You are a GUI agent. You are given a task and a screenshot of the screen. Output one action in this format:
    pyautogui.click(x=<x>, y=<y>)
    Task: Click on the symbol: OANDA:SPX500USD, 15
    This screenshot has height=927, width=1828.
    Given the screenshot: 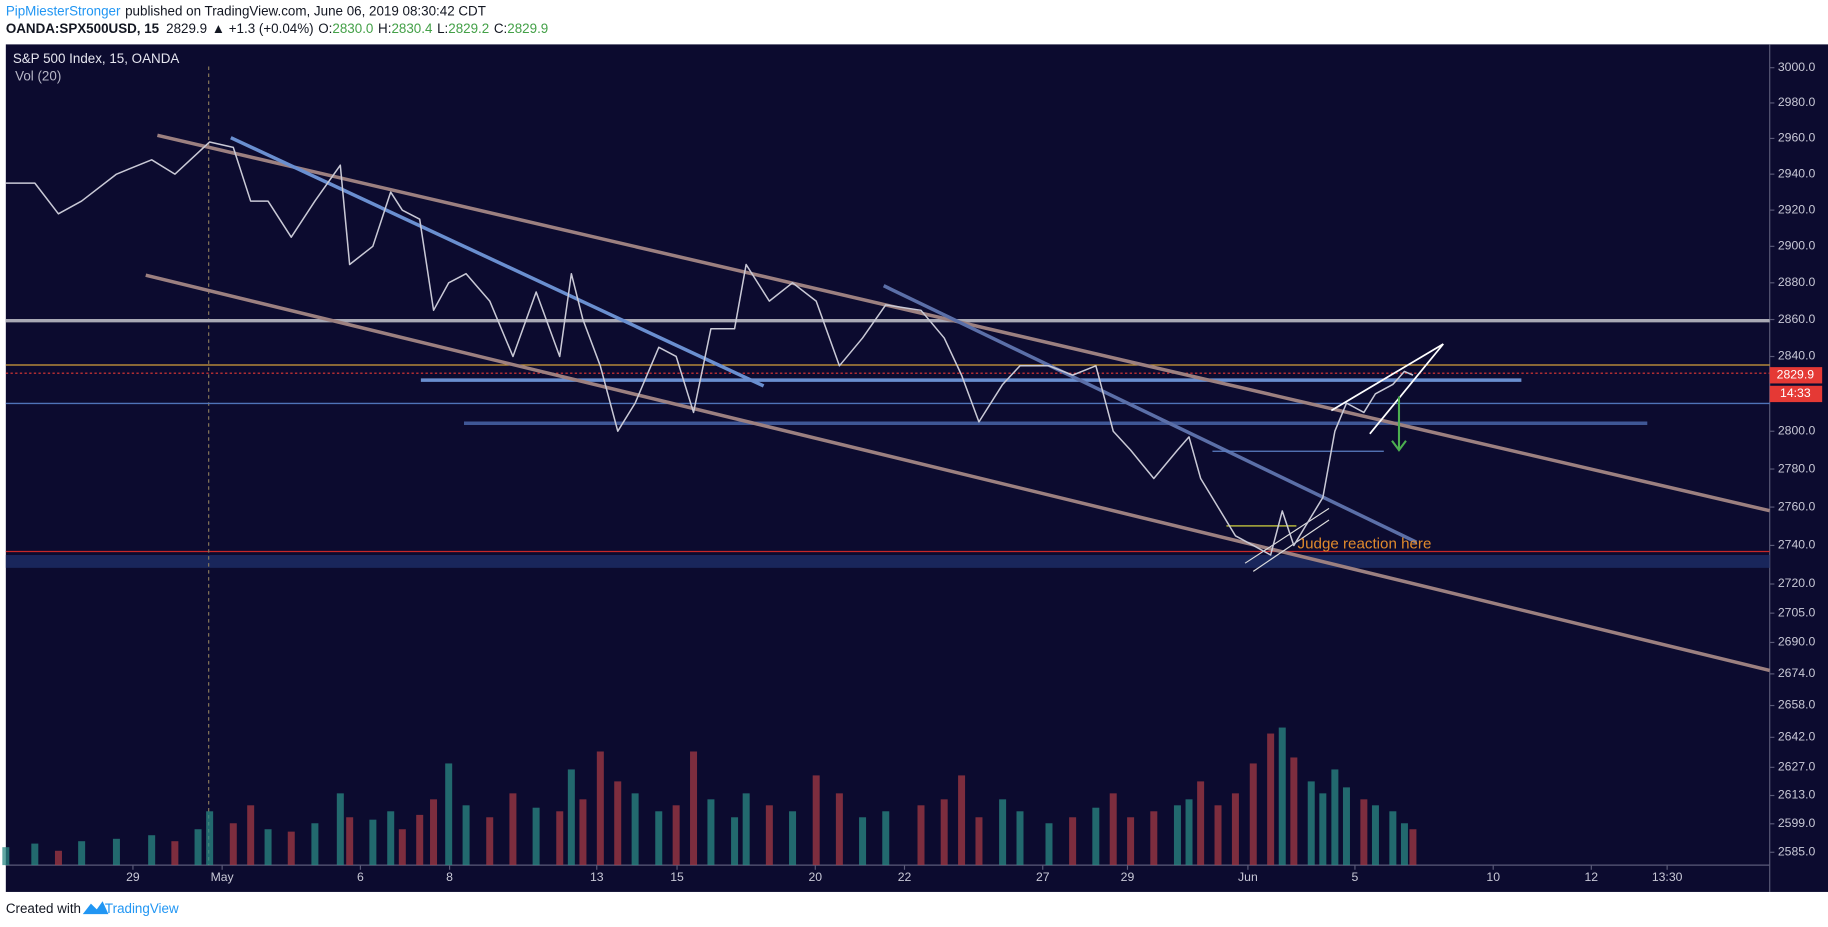 What is the action you would take?
    pyautogui.click(x=83, y=28)
    